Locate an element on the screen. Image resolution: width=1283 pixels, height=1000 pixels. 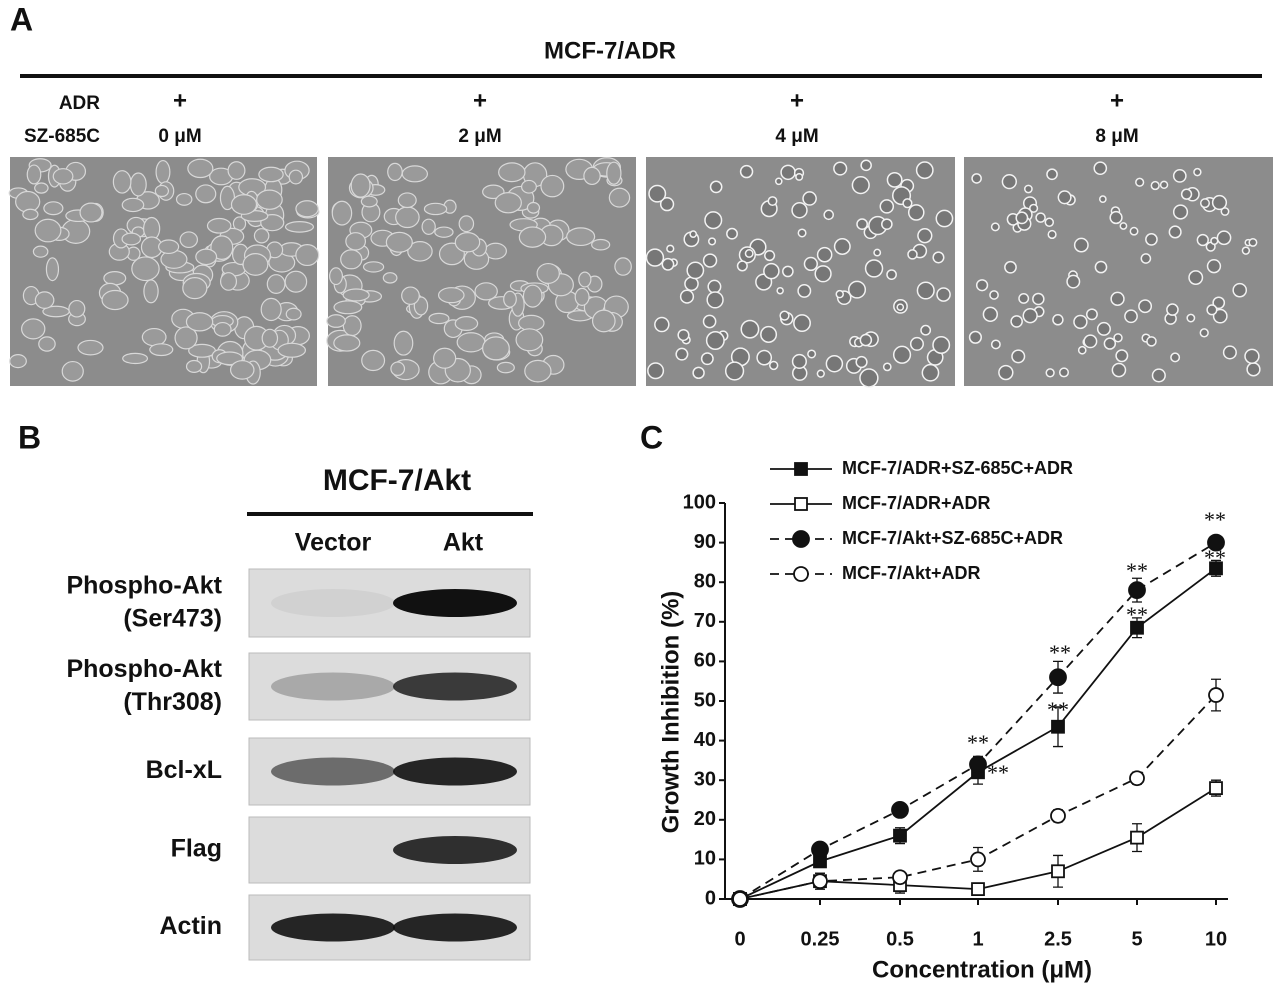
y-tick-label: 50 is located at coordinates (705, 700).